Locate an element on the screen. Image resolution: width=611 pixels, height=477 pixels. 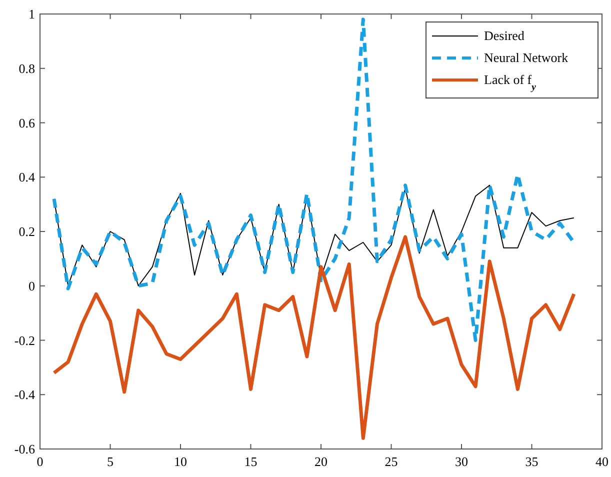
y-tick-label: 0.8 is located at coordinates (26, 68).